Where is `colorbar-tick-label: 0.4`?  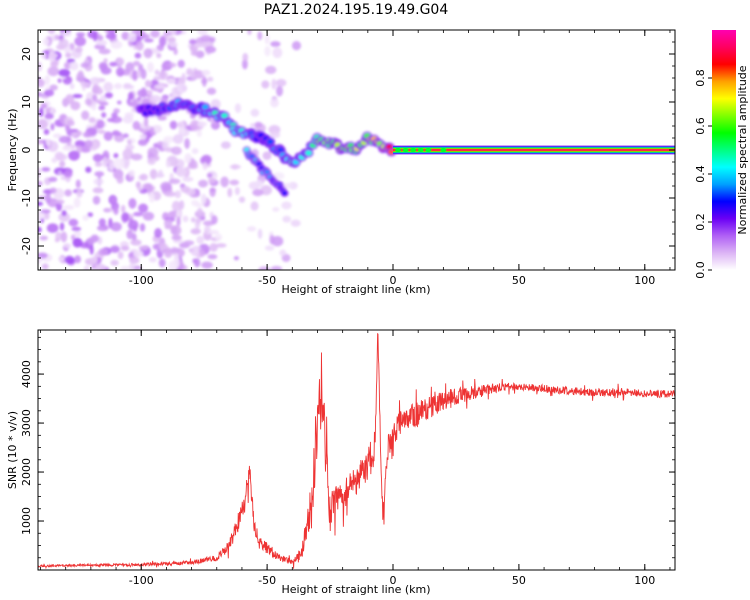 colorbar-tick-label: 0.4 is located at coordinates (700, 174).